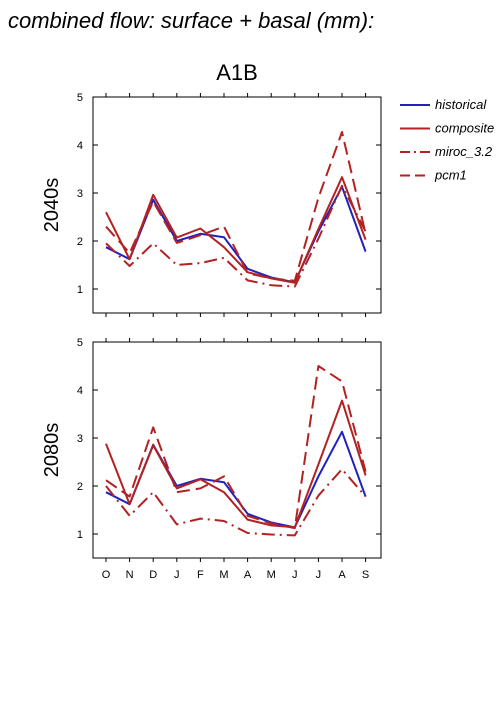 The height and width of the screenshot is (709, 501). What do you see at coordinates (461, 104) in the screenshot?
I see `legend-label: historical` at bounding box center [461, 104].